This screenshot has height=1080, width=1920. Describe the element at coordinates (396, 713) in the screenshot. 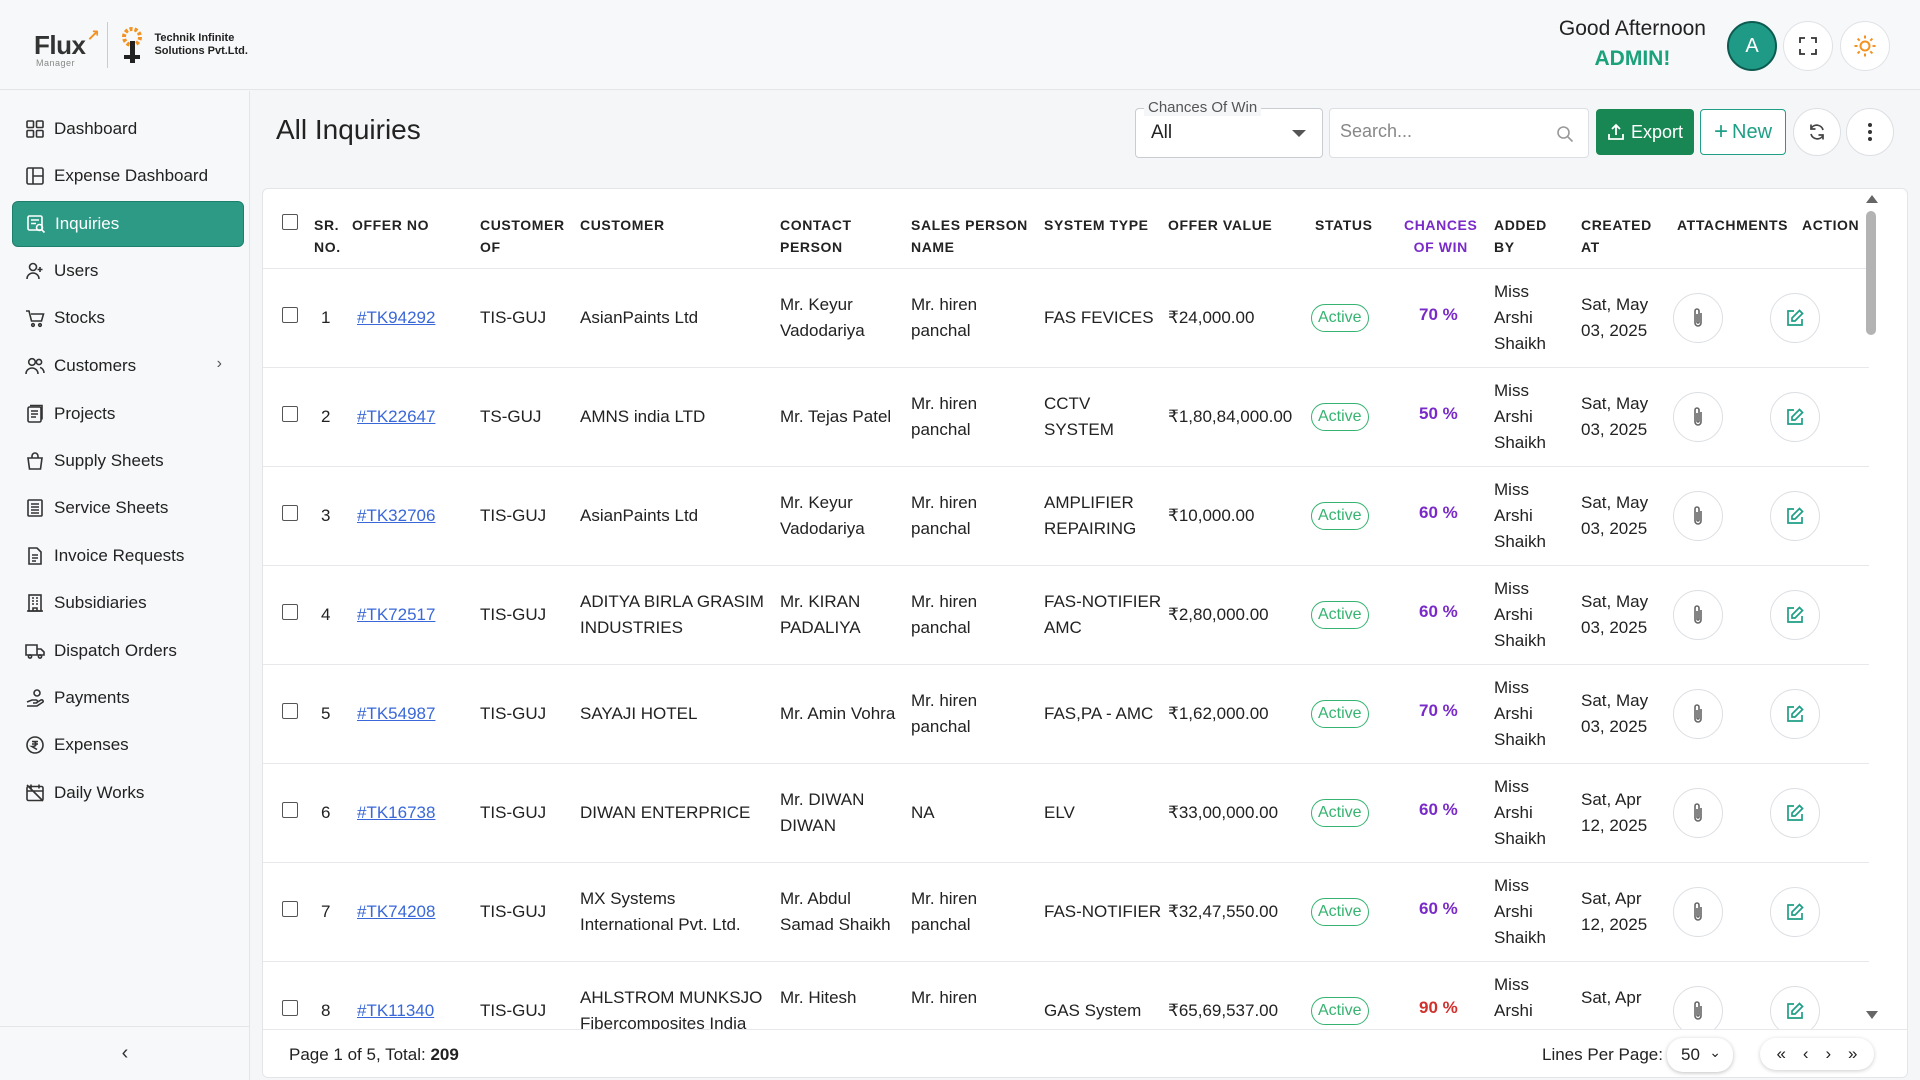

I see `offer-number-link: #TK54987` at that location.